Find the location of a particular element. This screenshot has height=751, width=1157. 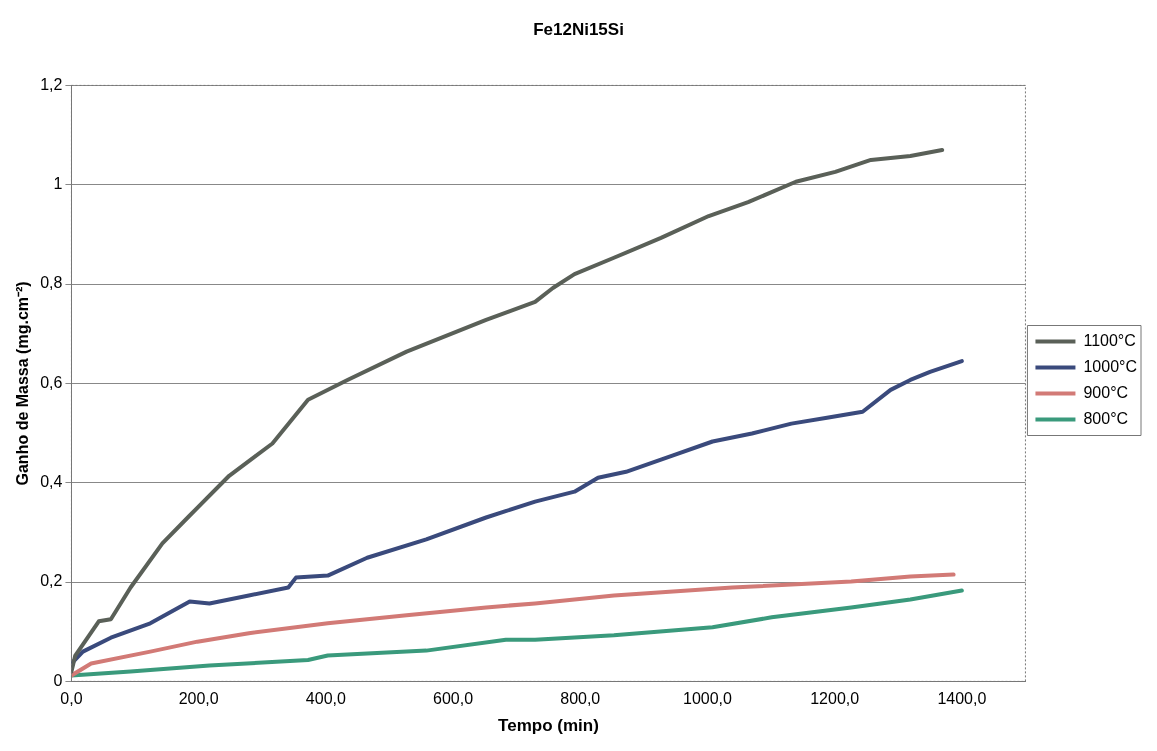

chart-title: Fe12Ni15Si is located at coordinates (578, 29).